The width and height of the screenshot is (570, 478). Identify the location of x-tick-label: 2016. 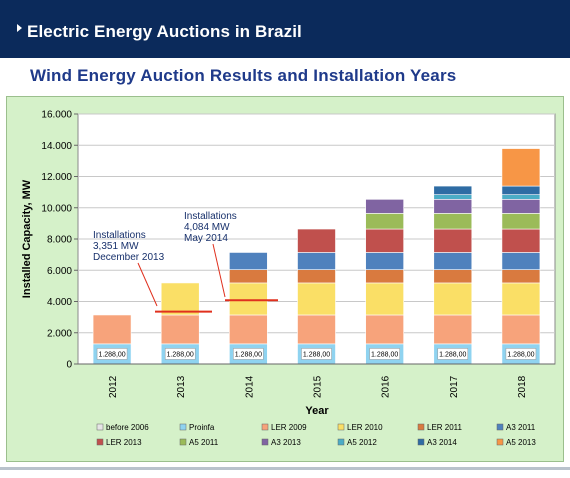
(386, 386).